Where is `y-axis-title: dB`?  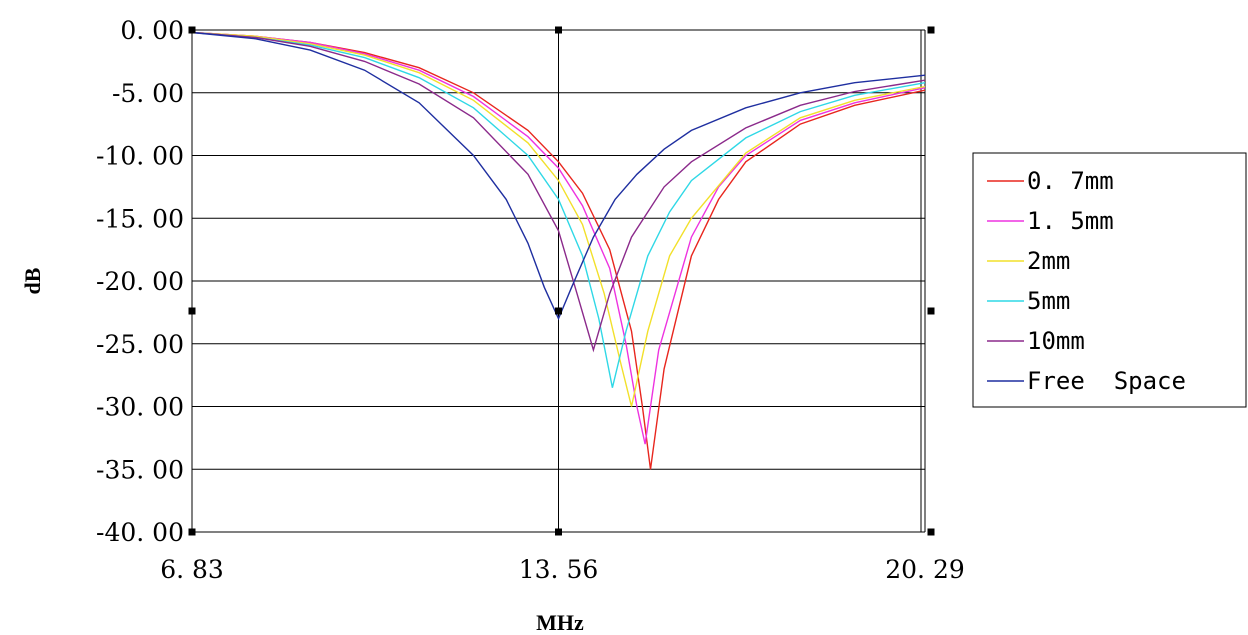 y-axis-title: dB is located at coordinates (32, 280).